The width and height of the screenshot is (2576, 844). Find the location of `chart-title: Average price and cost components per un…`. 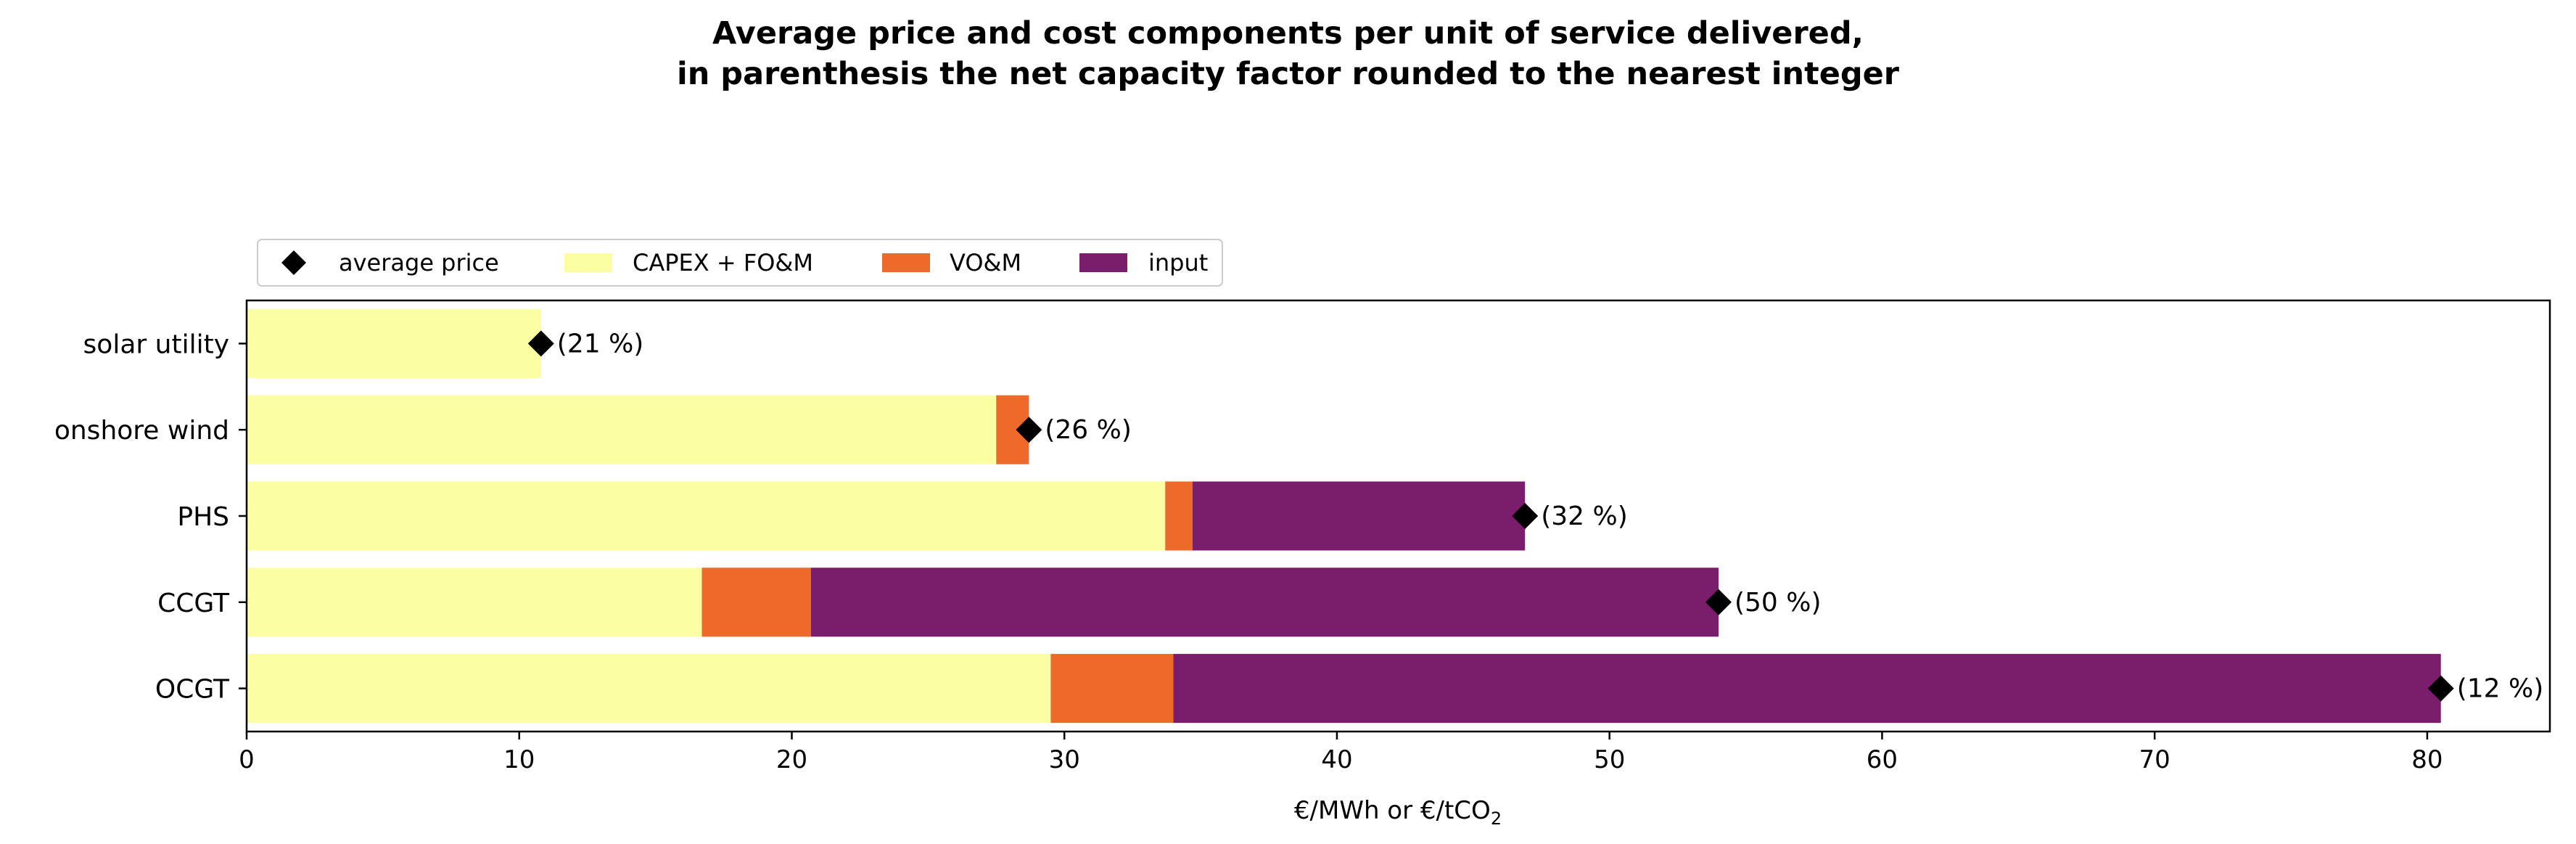

chart-title: Average price and cost components per un… is located at coordinates (1288, 54).